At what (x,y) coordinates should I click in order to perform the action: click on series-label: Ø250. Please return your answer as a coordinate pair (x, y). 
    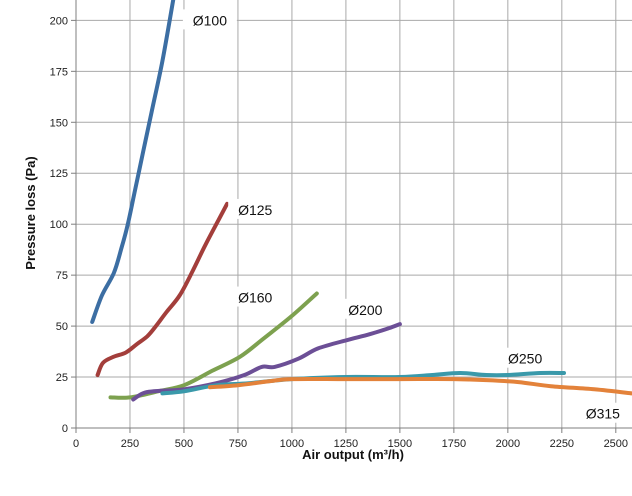
    Looking at the image, I should click on (525, 359).